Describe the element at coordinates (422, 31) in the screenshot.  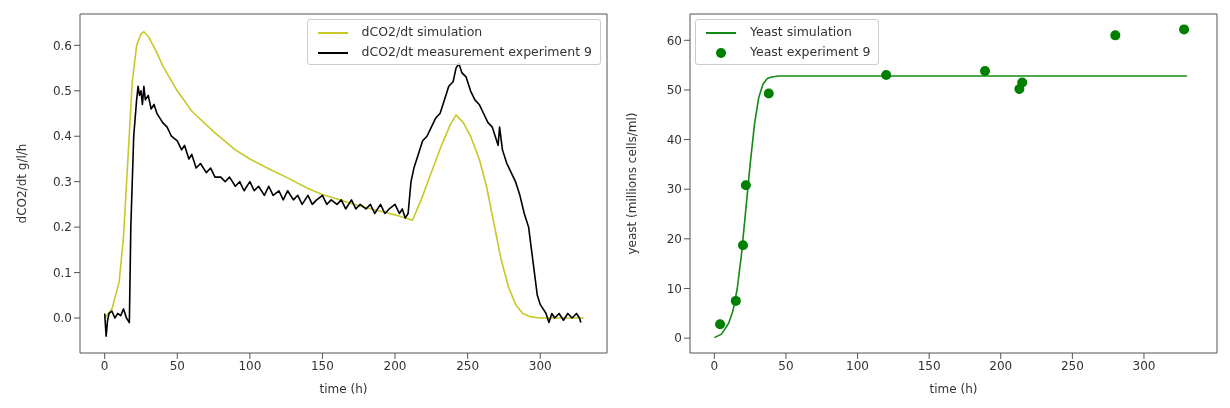
I see `legend-label: dCO2/dt simulation` at that location.